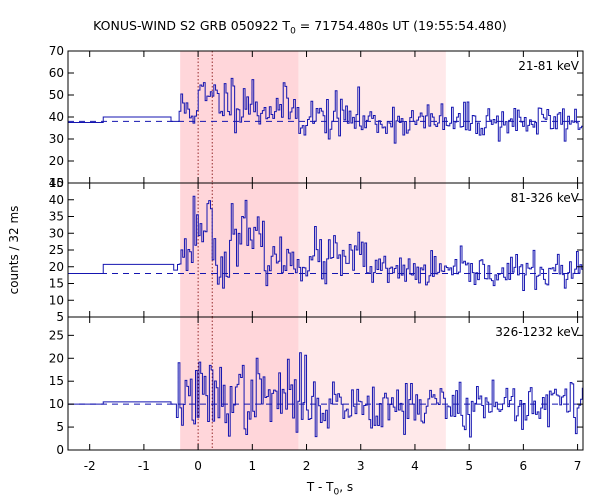 This screenshot has width=600, height=500. What do you see at coordinates (56, 381) in the screenshot?
I see `y-tick-label-2-3: 15` at bounding box center [56, 381].